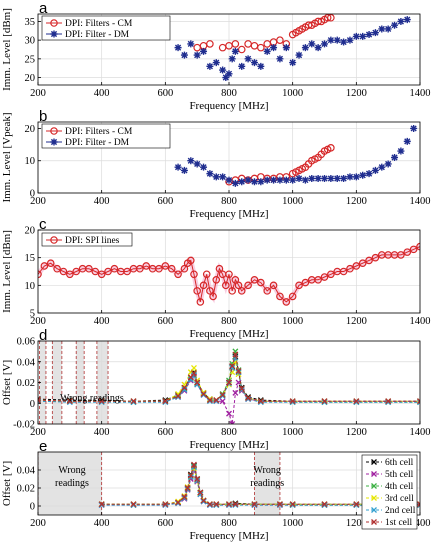  What do you see at coordinates (399, 499) in the screenshot?
I see `legend-label: 3rd cell` at bounding box center [399, 499].